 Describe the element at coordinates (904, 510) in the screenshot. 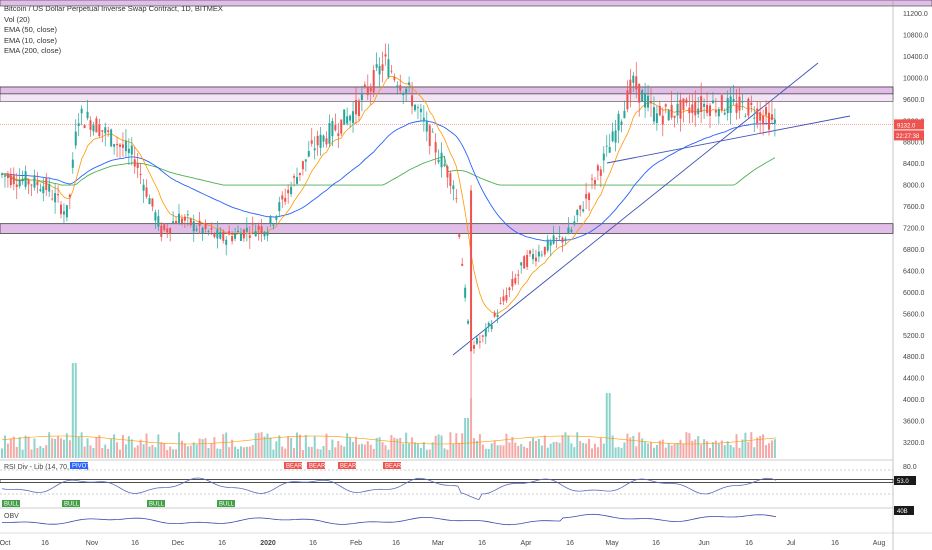

I see `obv-value-tag` at that location.